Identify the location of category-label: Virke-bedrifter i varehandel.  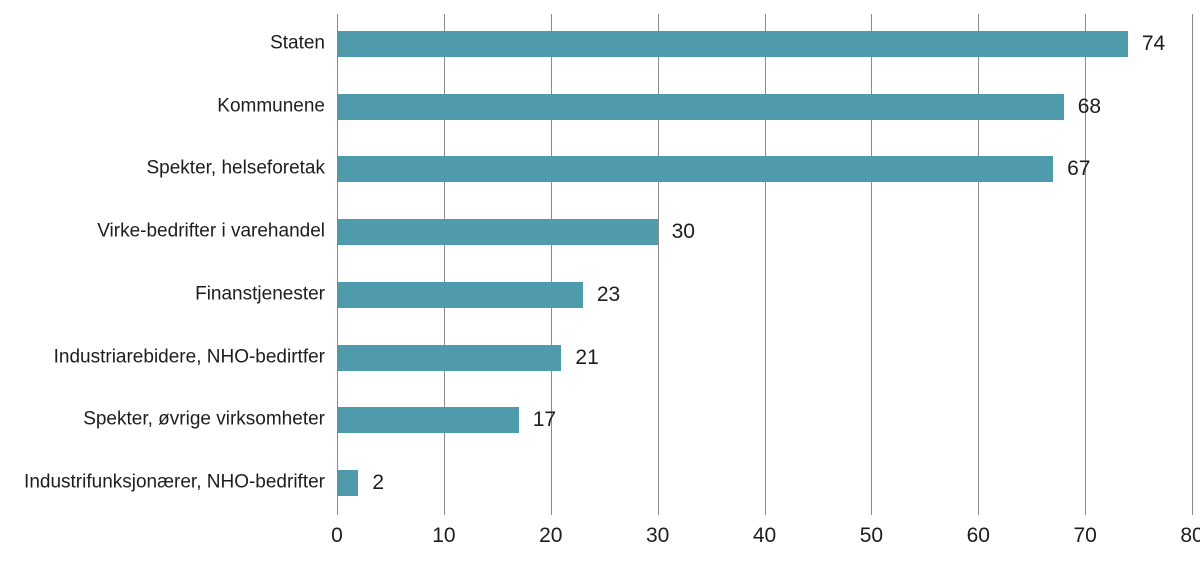
(211, 231).